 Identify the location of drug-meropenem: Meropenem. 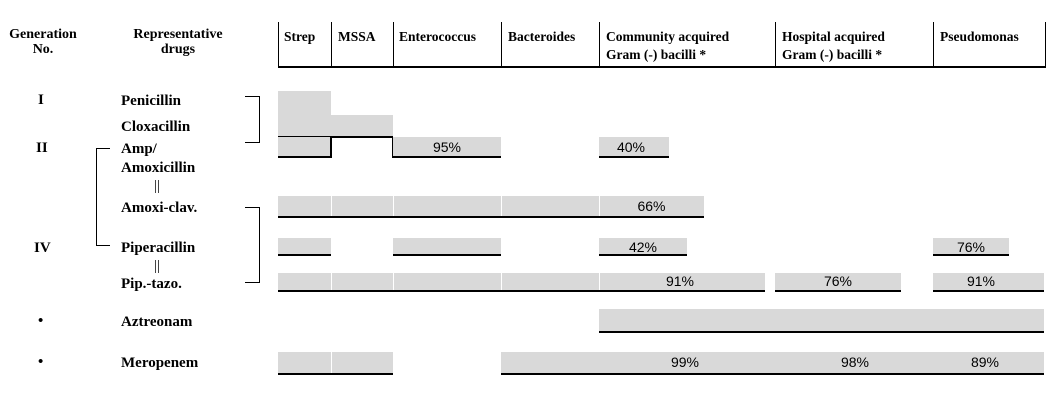
(160, 363).